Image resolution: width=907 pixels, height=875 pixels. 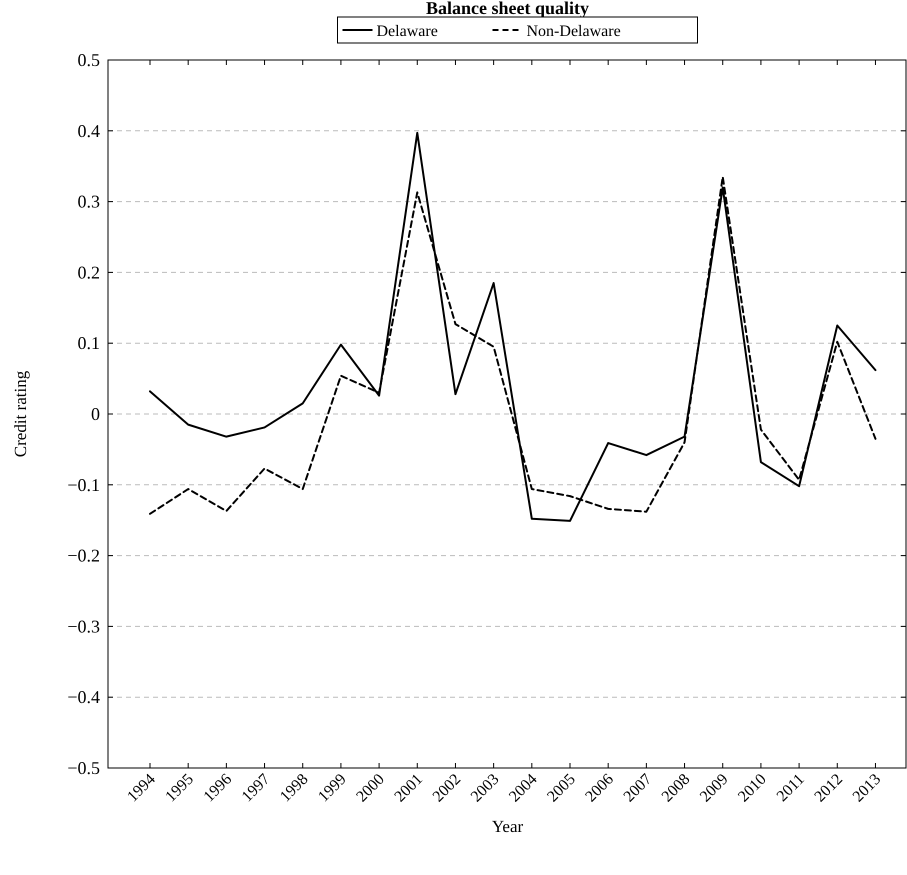 What do you see at coordinates (20, 414) in the screenshot?
I see `y-axis-title: Credit rating` at bounding box center [20, 414].